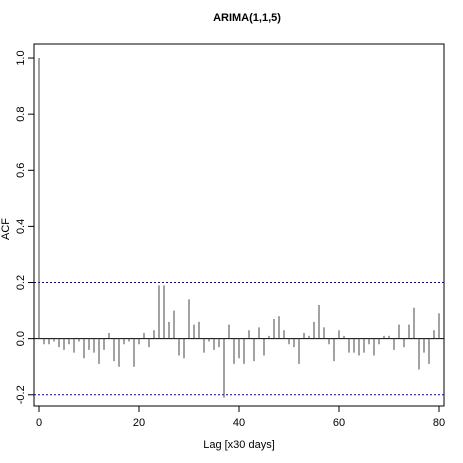  I want to click on x-tick-label: 60, so click(339, 423).